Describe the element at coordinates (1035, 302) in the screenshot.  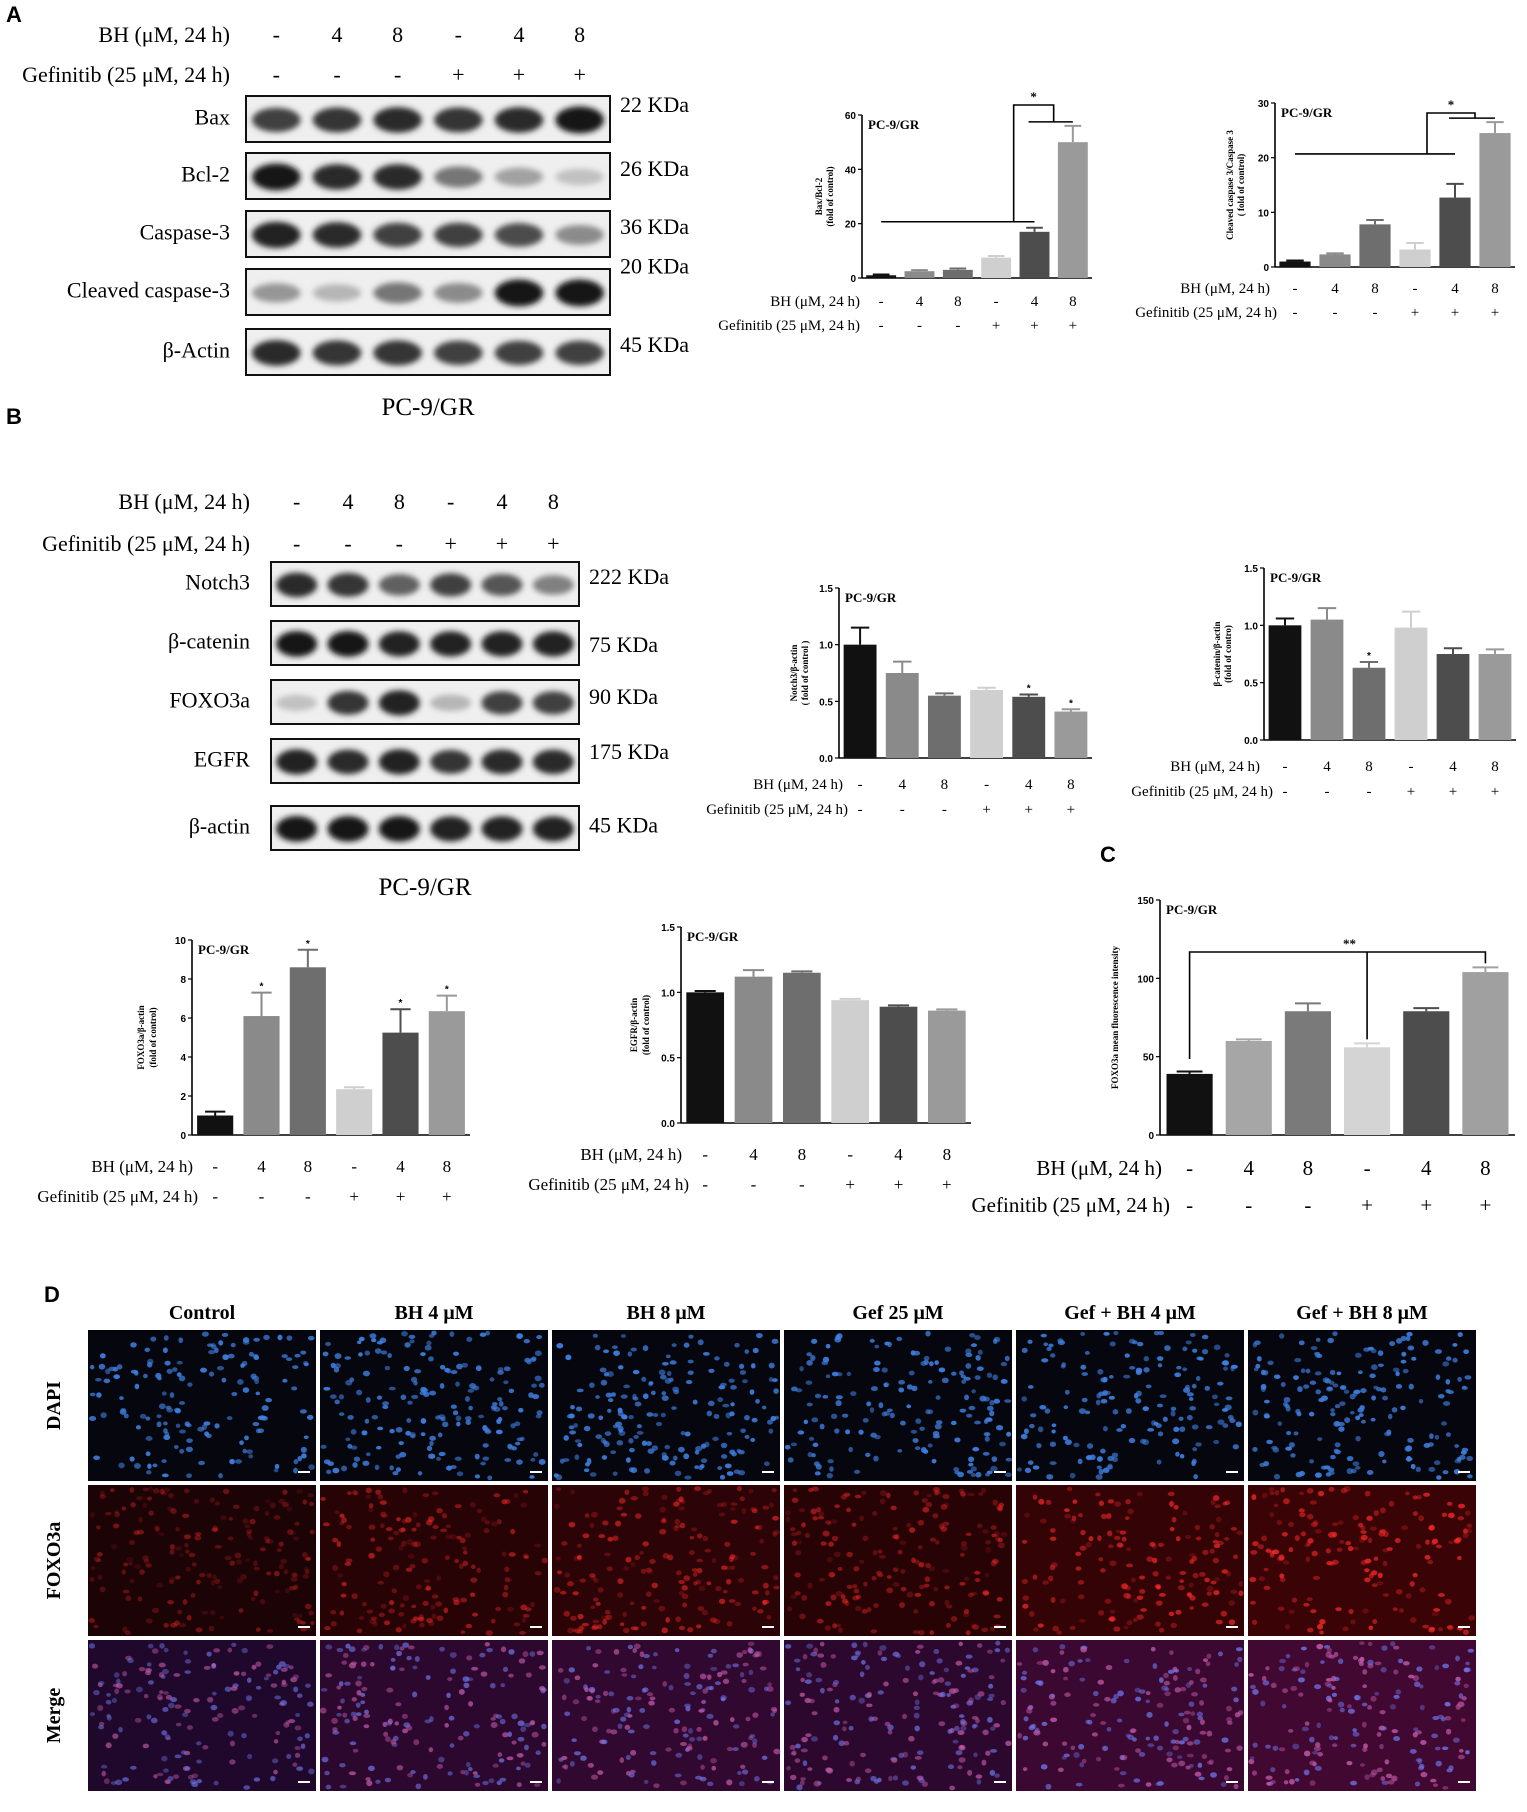
I see `chart-bh-value: 4` at that location.